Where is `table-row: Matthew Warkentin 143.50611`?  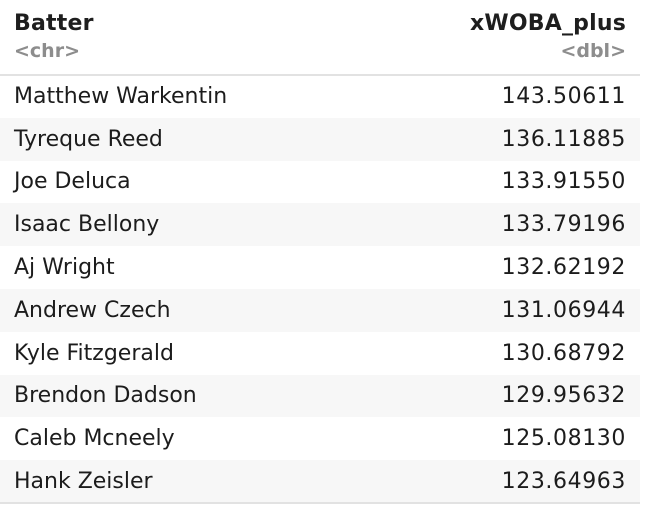 table-row: Matthew Warkentin 143.50611 is located at coordinates (320, 96).